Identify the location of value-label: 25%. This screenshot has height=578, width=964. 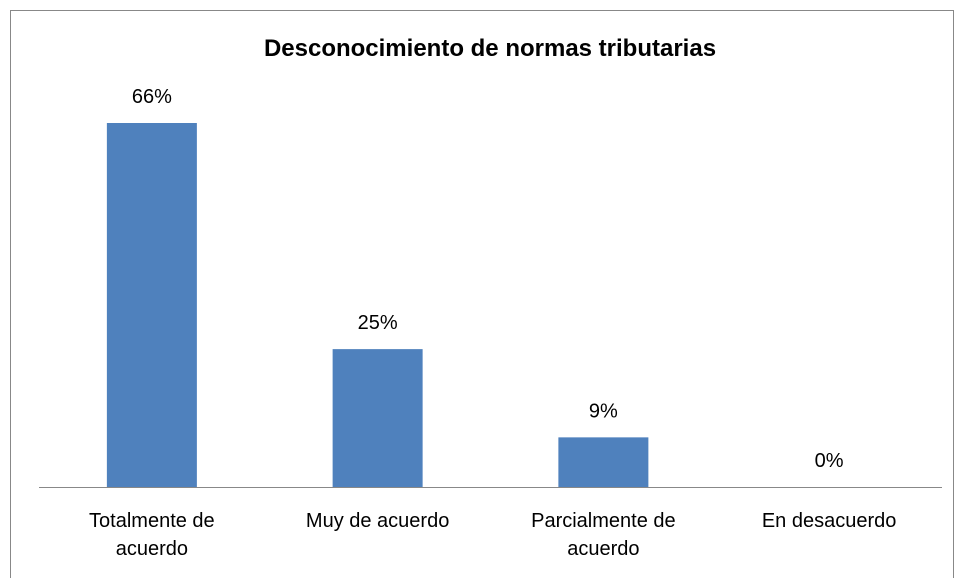
(378, 323).